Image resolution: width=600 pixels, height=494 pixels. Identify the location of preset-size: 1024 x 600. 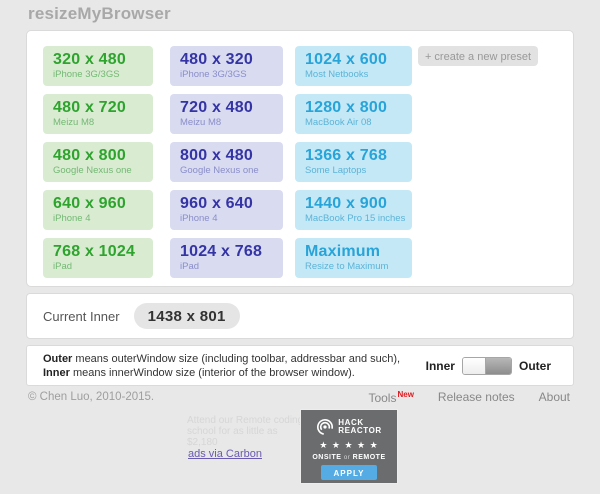
(346, 59).